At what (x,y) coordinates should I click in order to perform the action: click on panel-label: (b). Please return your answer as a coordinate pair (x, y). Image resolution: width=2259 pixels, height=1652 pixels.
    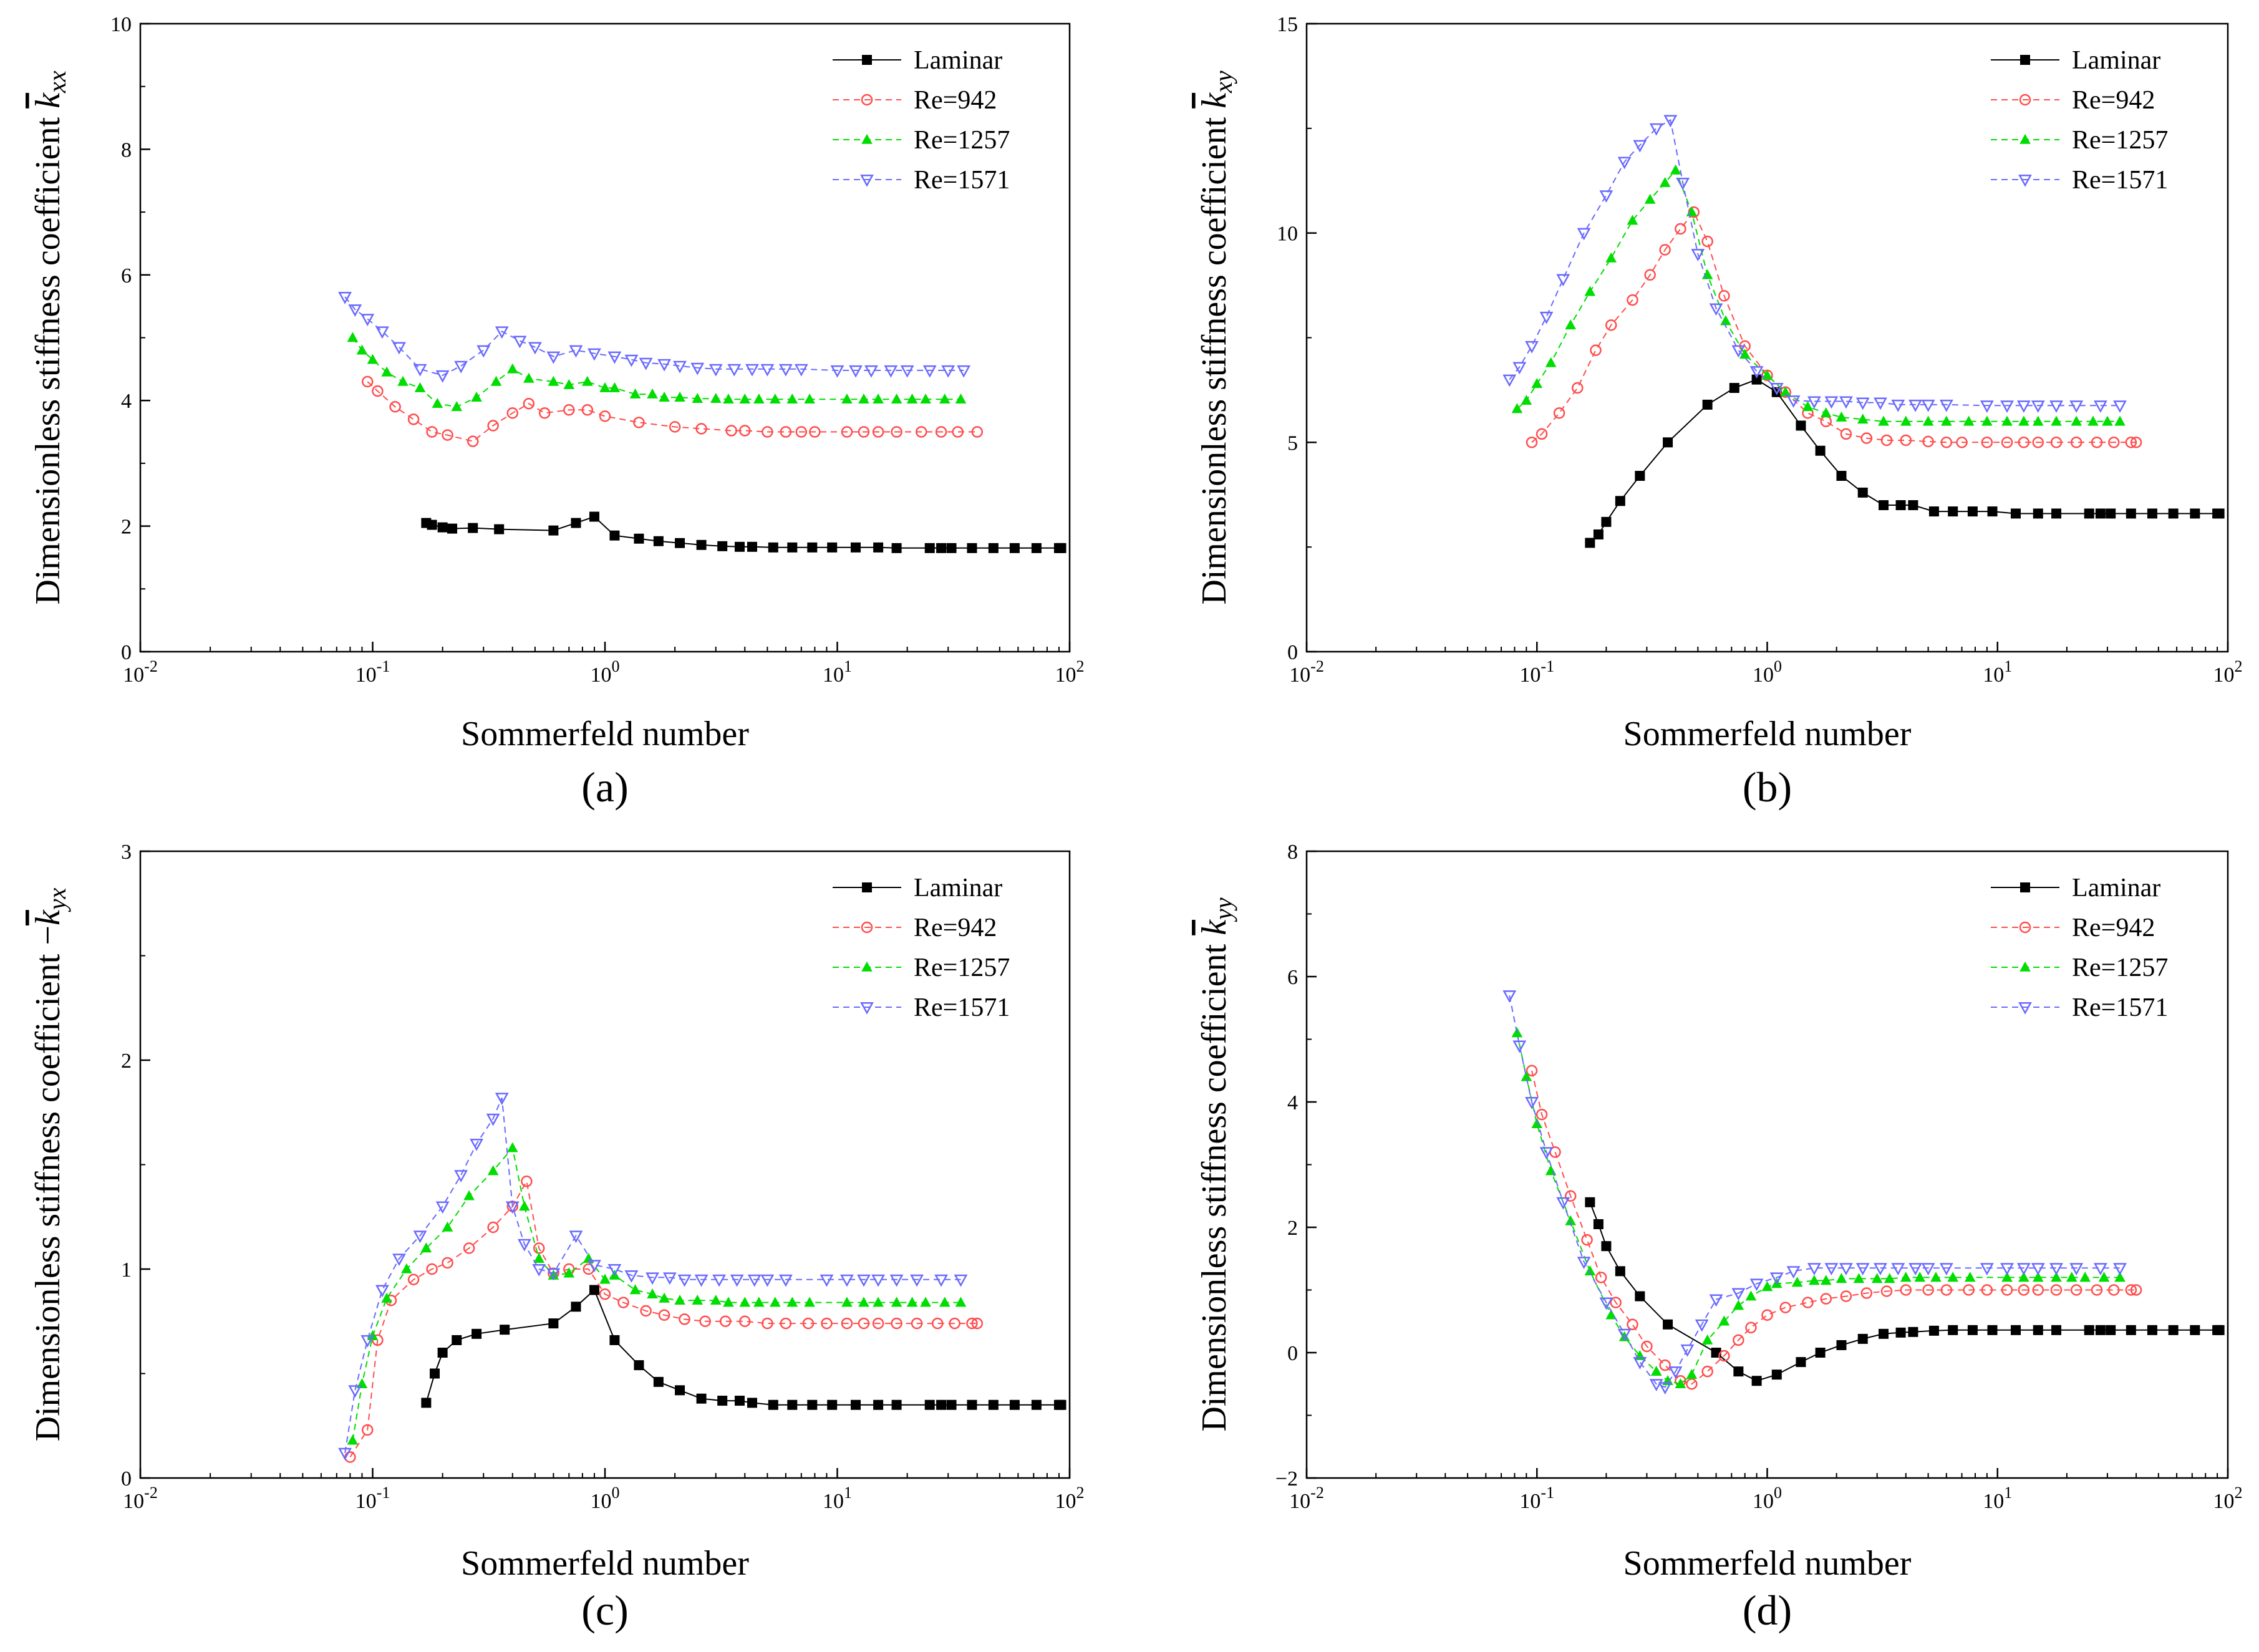
    Looking at the image, I should click on (1768, 787).